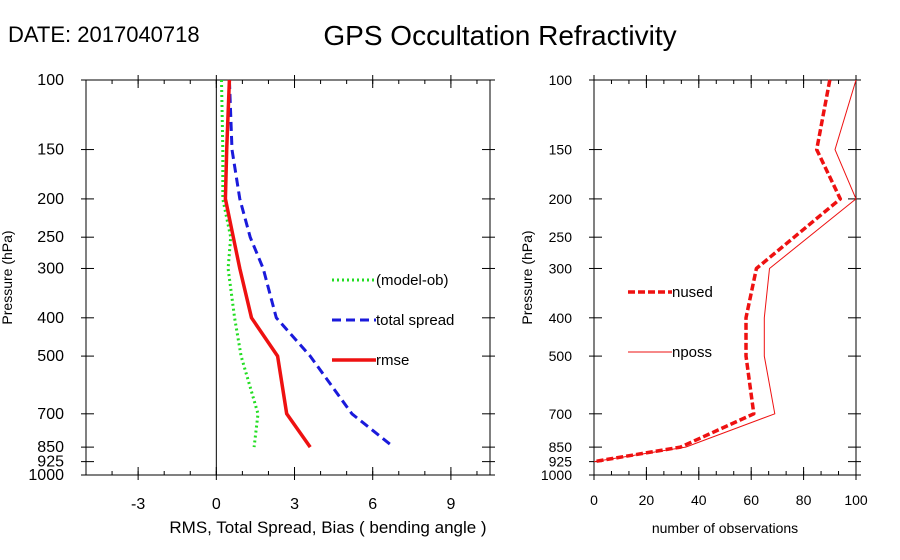 This screenshot has height=560, width=900. Describe the element at coordinates (751, 500) in the screenshot. I see `x-tick-label: 60` at that location.